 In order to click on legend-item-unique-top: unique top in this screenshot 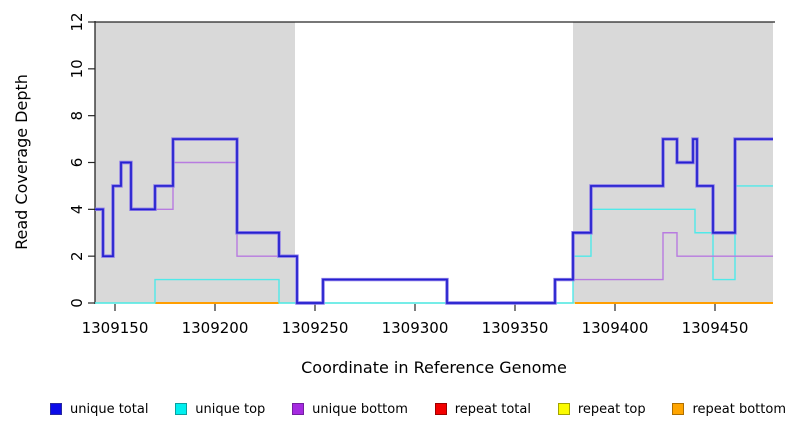, I will do `click(220, 409)`.